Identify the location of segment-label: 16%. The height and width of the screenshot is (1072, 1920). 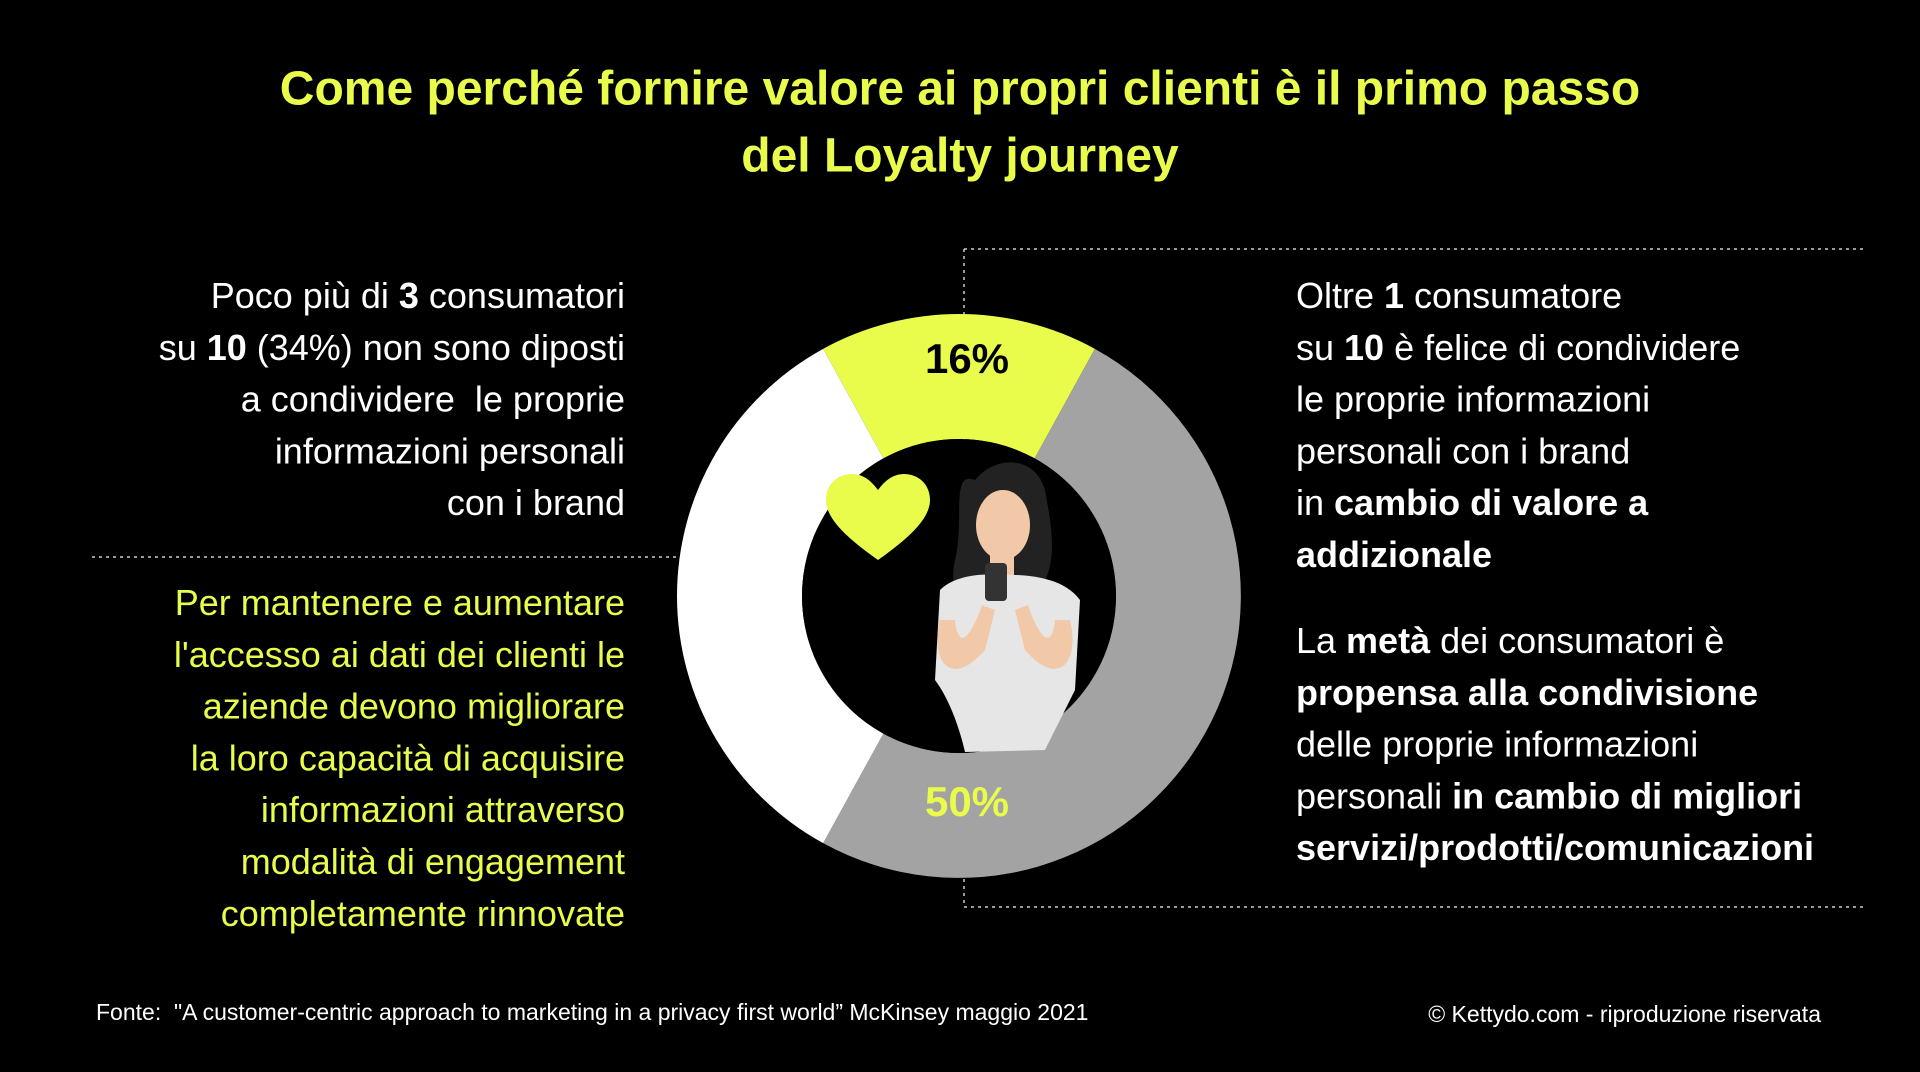
(967, 358).